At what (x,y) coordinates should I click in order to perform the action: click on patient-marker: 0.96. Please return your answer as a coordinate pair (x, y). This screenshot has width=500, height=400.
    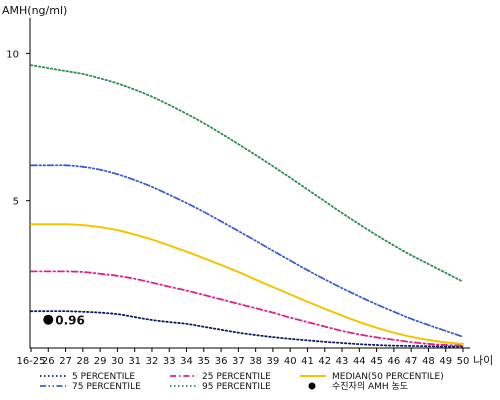
    Looking at the image, I should click on (64, 321).